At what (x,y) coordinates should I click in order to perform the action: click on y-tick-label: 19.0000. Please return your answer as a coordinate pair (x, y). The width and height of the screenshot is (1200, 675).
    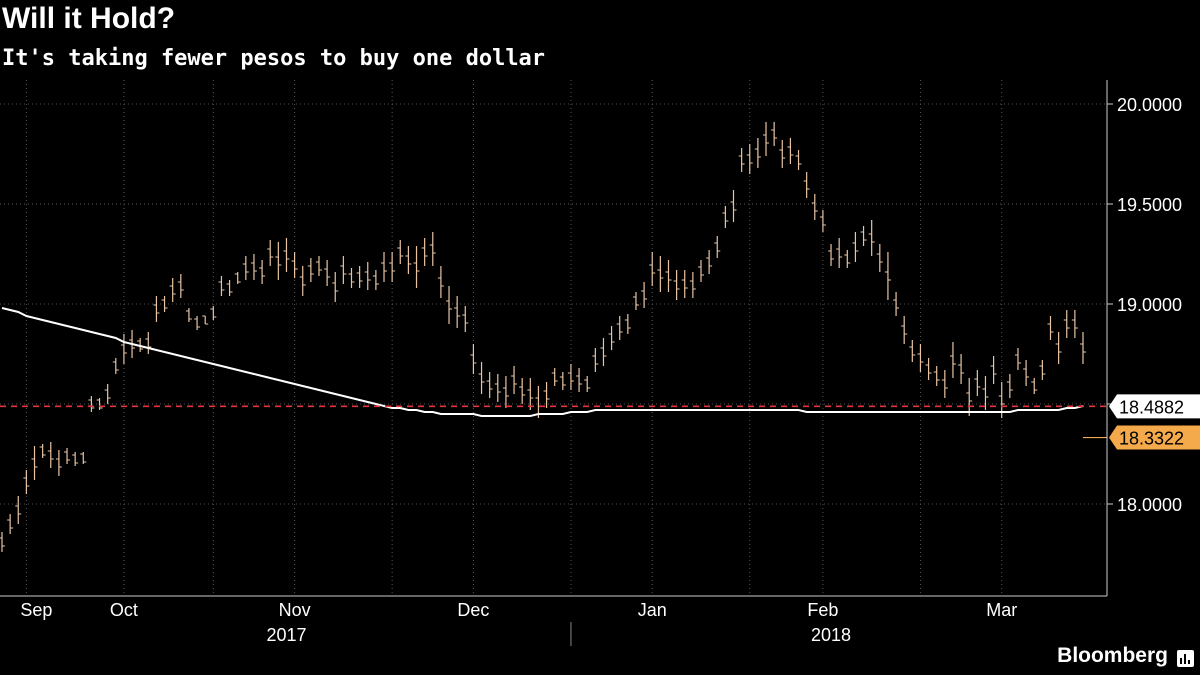
    Looking at the image, I should click on (1149, 305).